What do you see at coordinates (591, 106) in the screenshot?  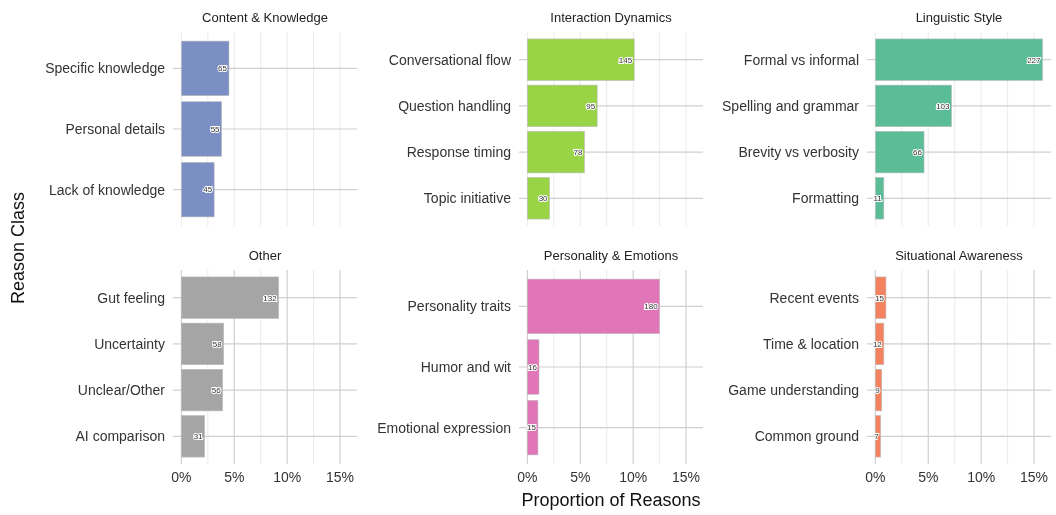 I see `annotation: 95` at bounding box center [591, 106].